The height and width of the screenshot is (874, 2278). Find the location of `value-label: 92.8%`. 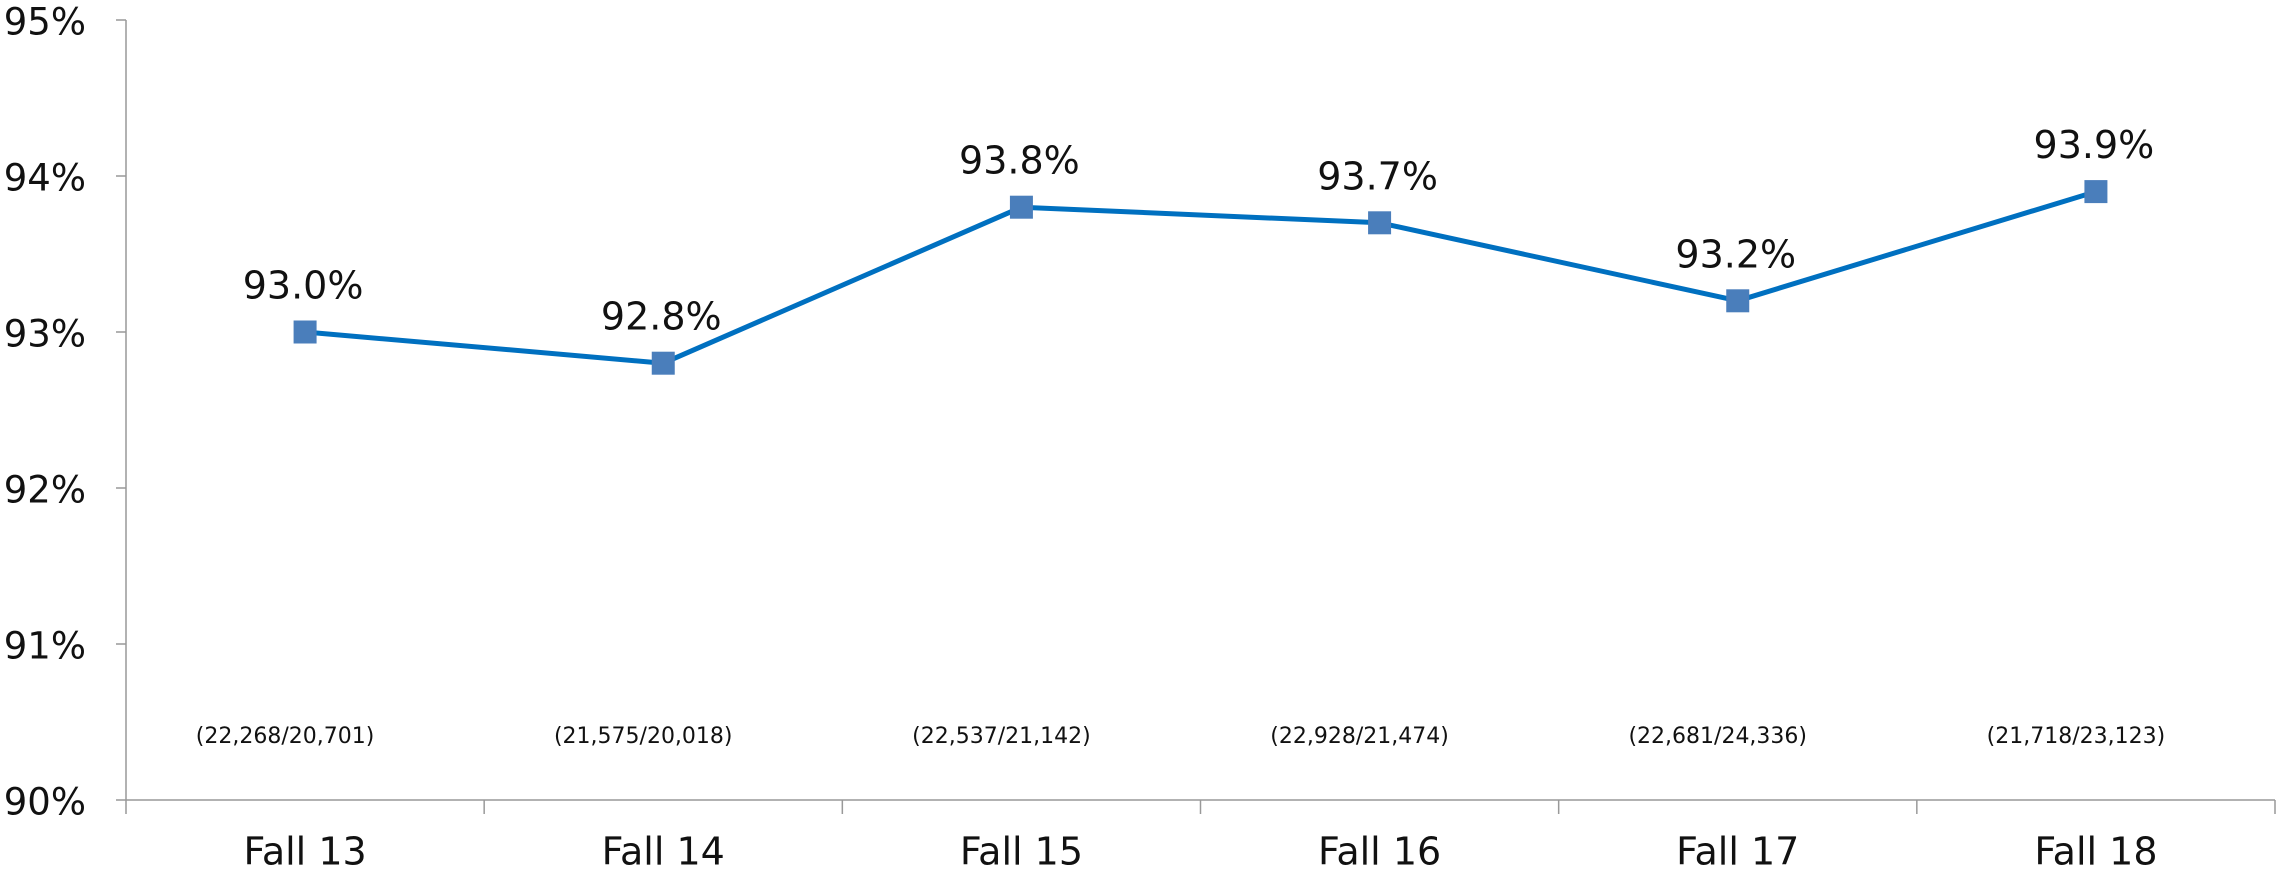

value-label: 92.8% is located at coordinates (661, 317).